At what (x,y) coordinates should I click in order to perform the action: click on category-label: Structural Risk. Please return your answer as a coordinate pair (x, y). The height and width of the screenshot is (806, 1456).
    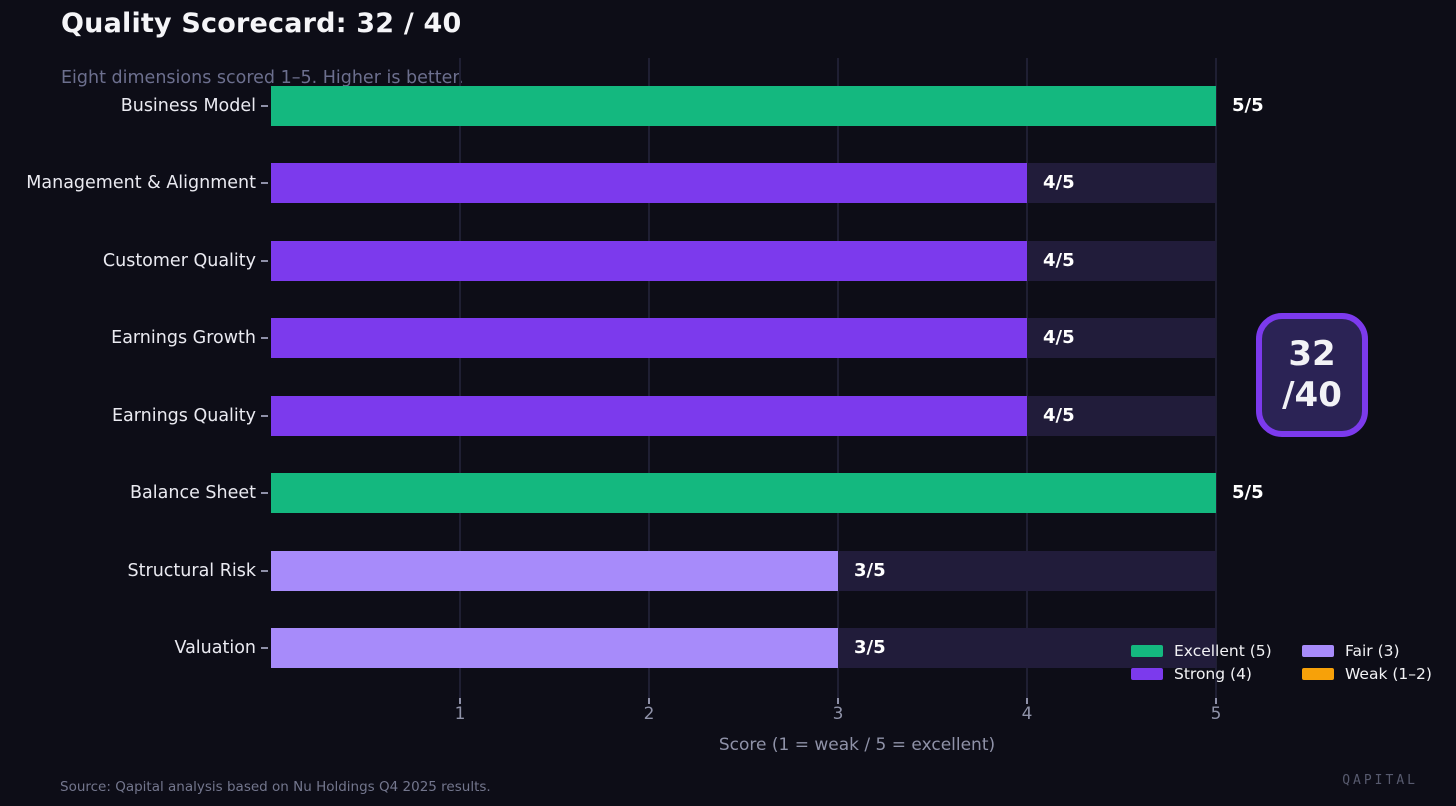
    Looking at the image, I should click on (191, 571).